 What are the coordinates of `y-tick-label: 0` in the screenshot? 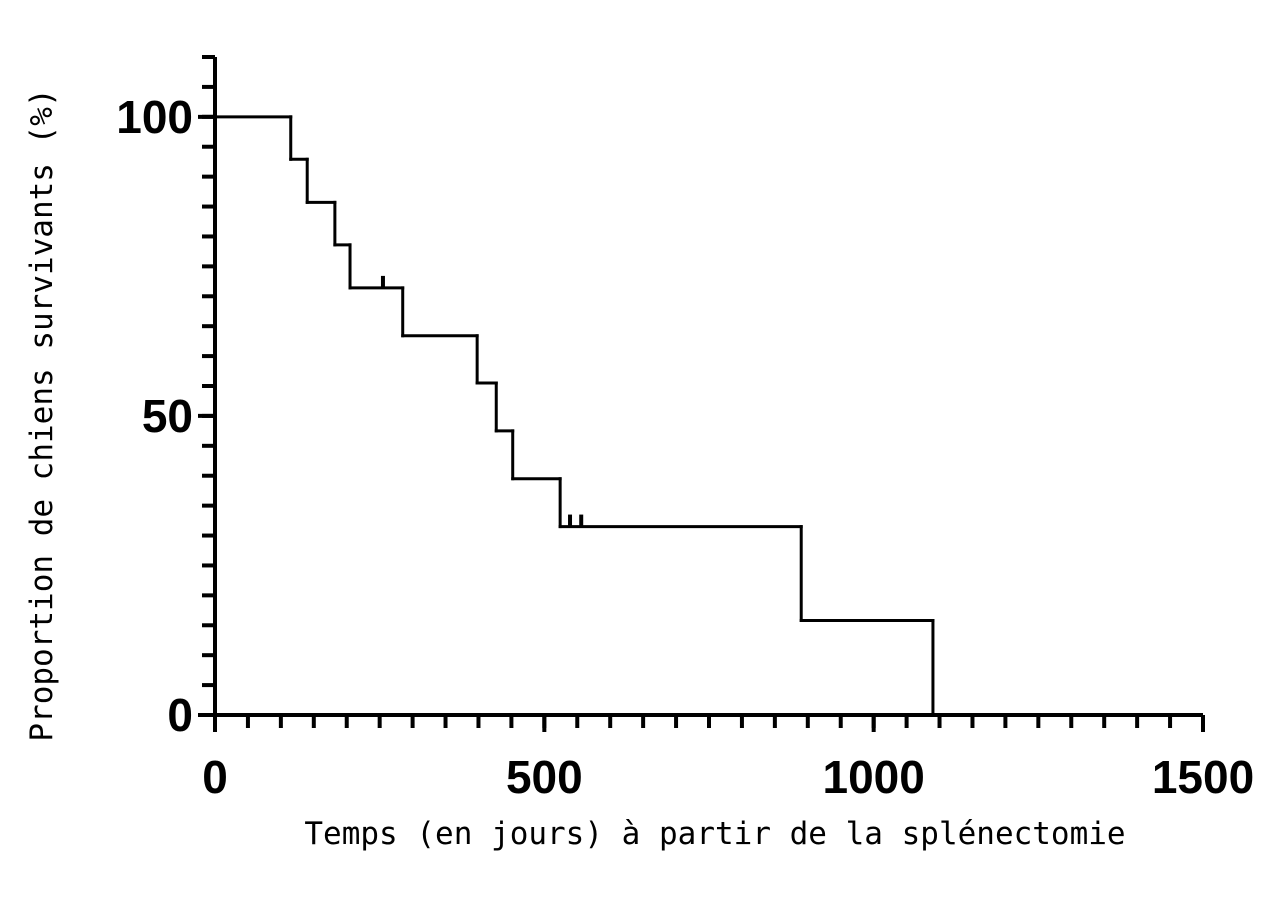 It's located at (180, 715).